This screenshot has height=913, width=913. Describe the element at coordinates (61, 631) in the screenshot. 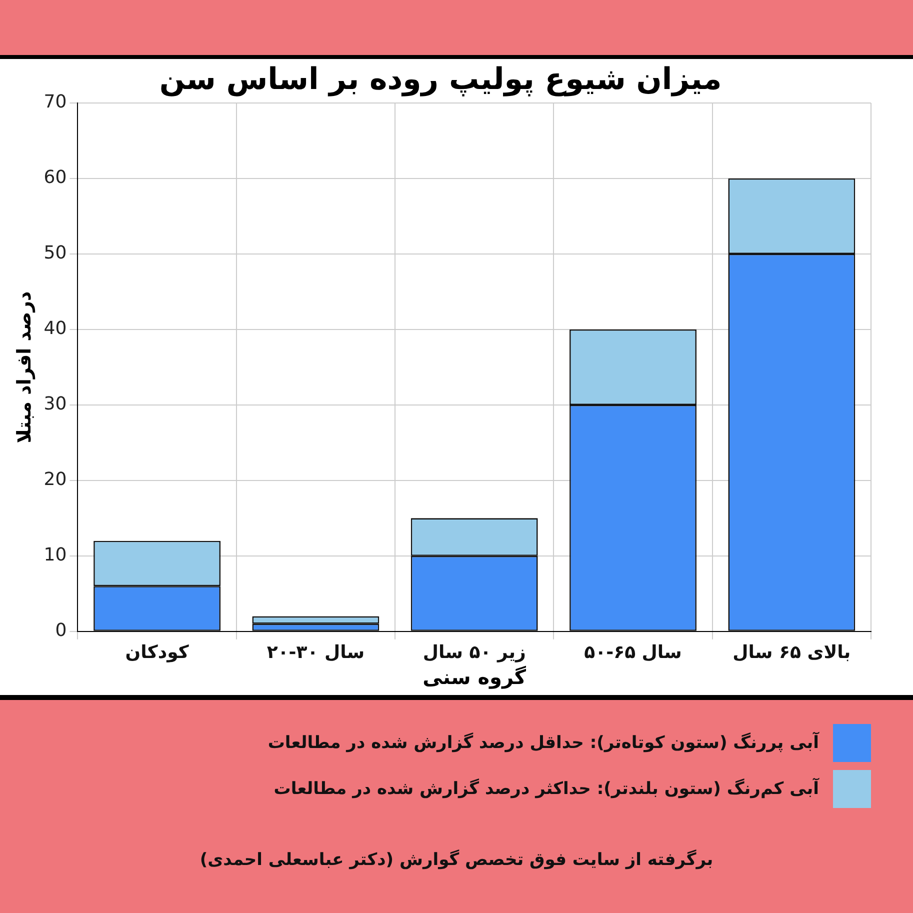

I see `y-tick-label: 0` at that location.